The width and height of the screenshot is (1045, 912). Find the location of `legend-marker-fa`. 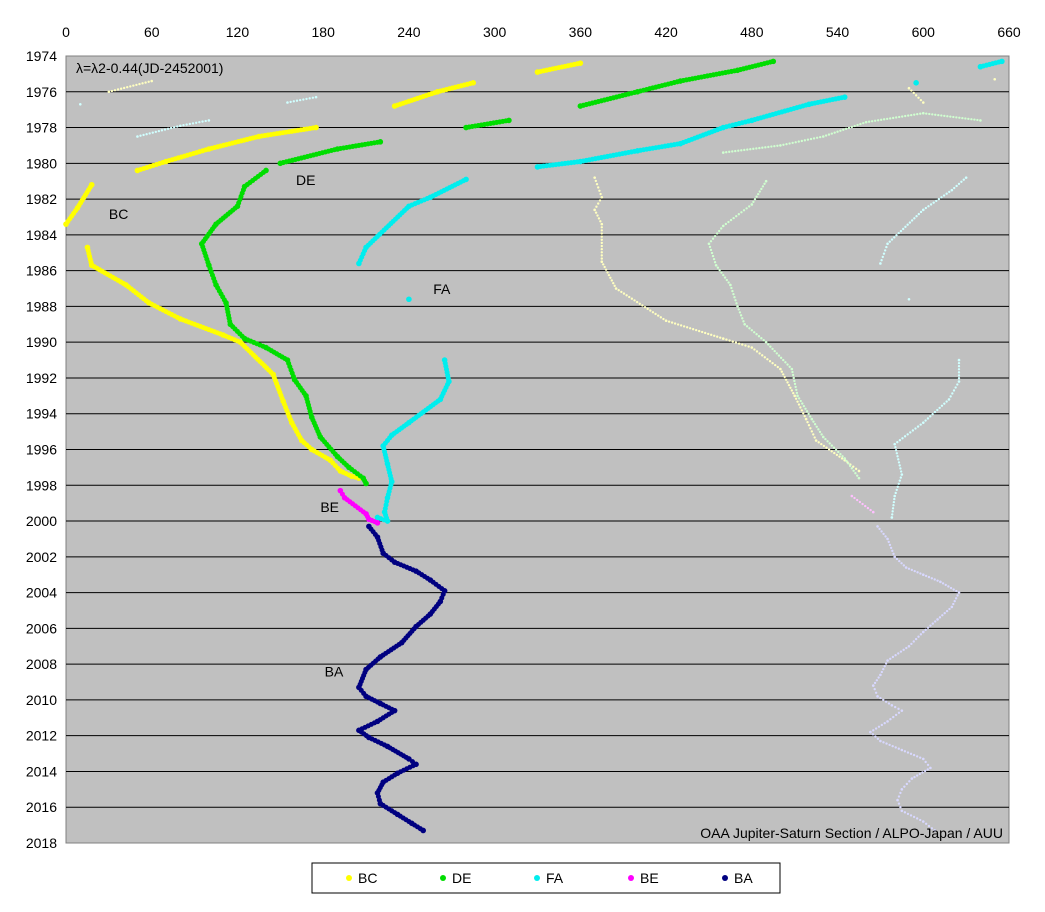

legend-marker-fa is located at coordinates (537, 878).